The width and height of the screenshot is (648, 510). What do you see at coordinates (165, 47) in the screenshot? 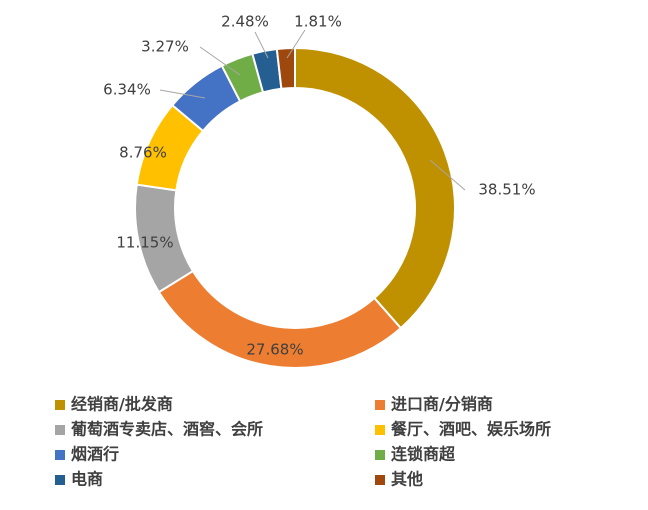
I see `data-label: 3.27%` at bounding box center [165, 47].